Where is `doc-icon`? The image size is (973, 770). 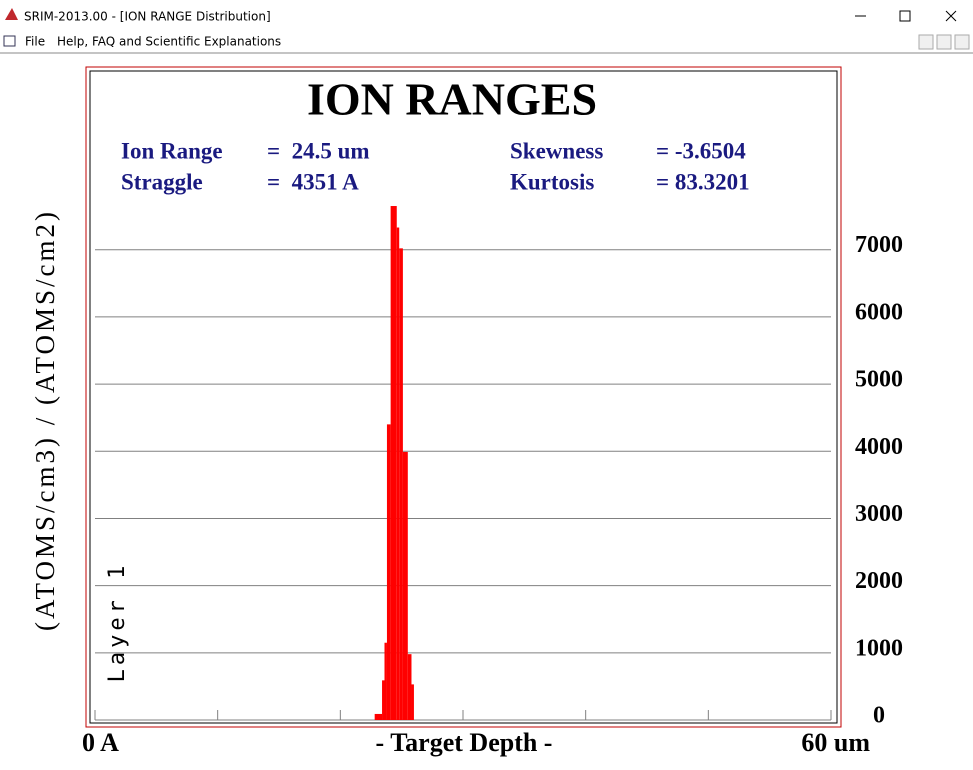
doc-icon is located at coordinates (9, 41).